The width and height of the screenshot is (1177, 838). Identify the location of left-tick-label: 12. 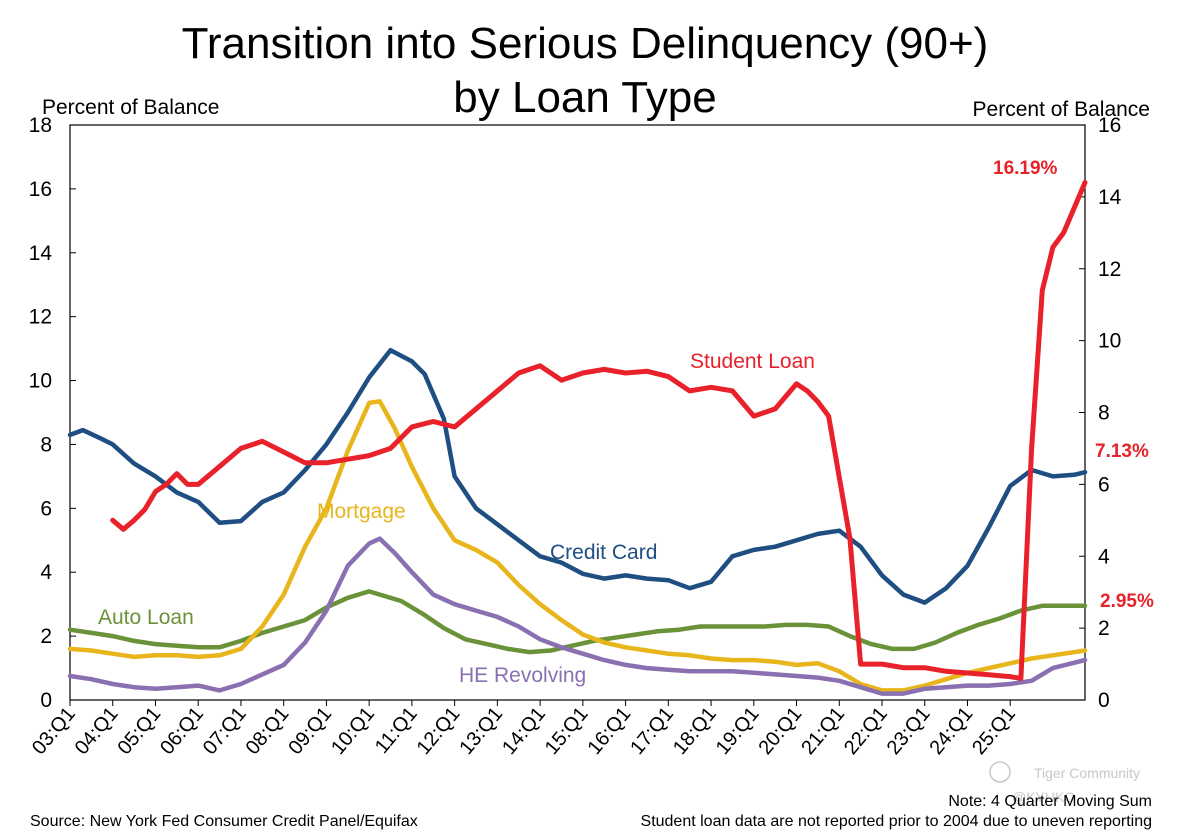
(40, 317).